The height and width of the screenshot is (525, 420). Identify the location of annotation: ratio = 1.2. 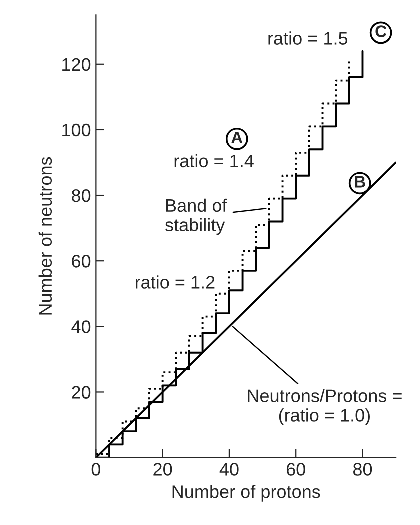
(175, 282).